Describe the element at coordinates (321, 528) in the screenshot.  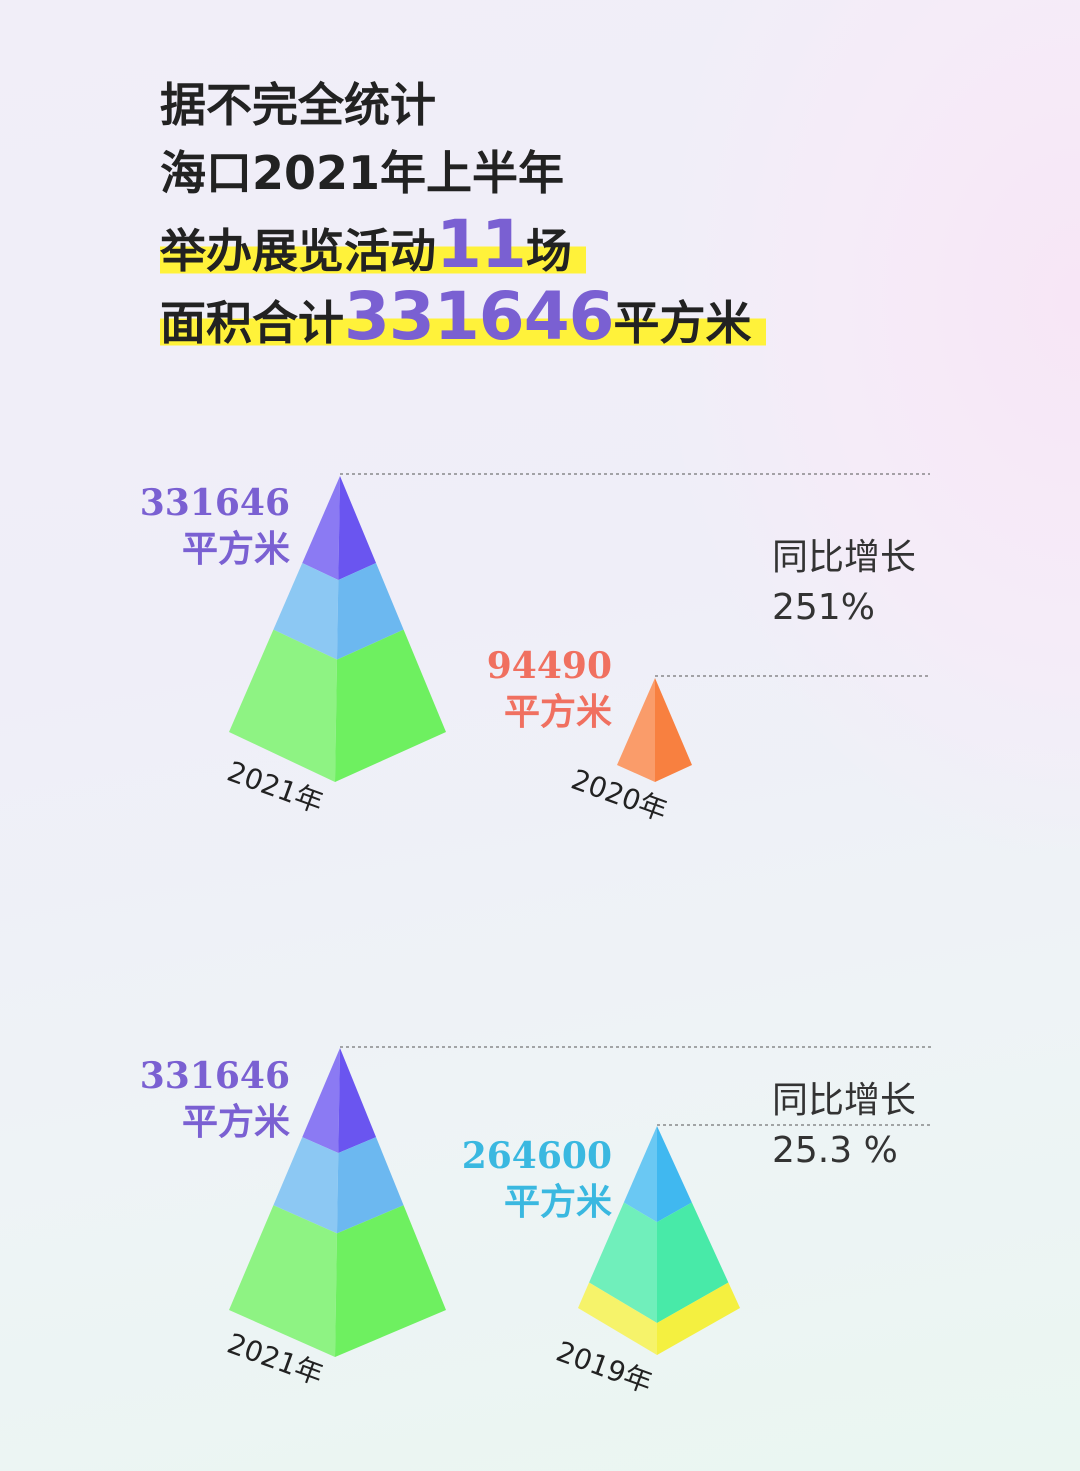
I see `pyramid-2021-a-band-0-left-face` at that location.